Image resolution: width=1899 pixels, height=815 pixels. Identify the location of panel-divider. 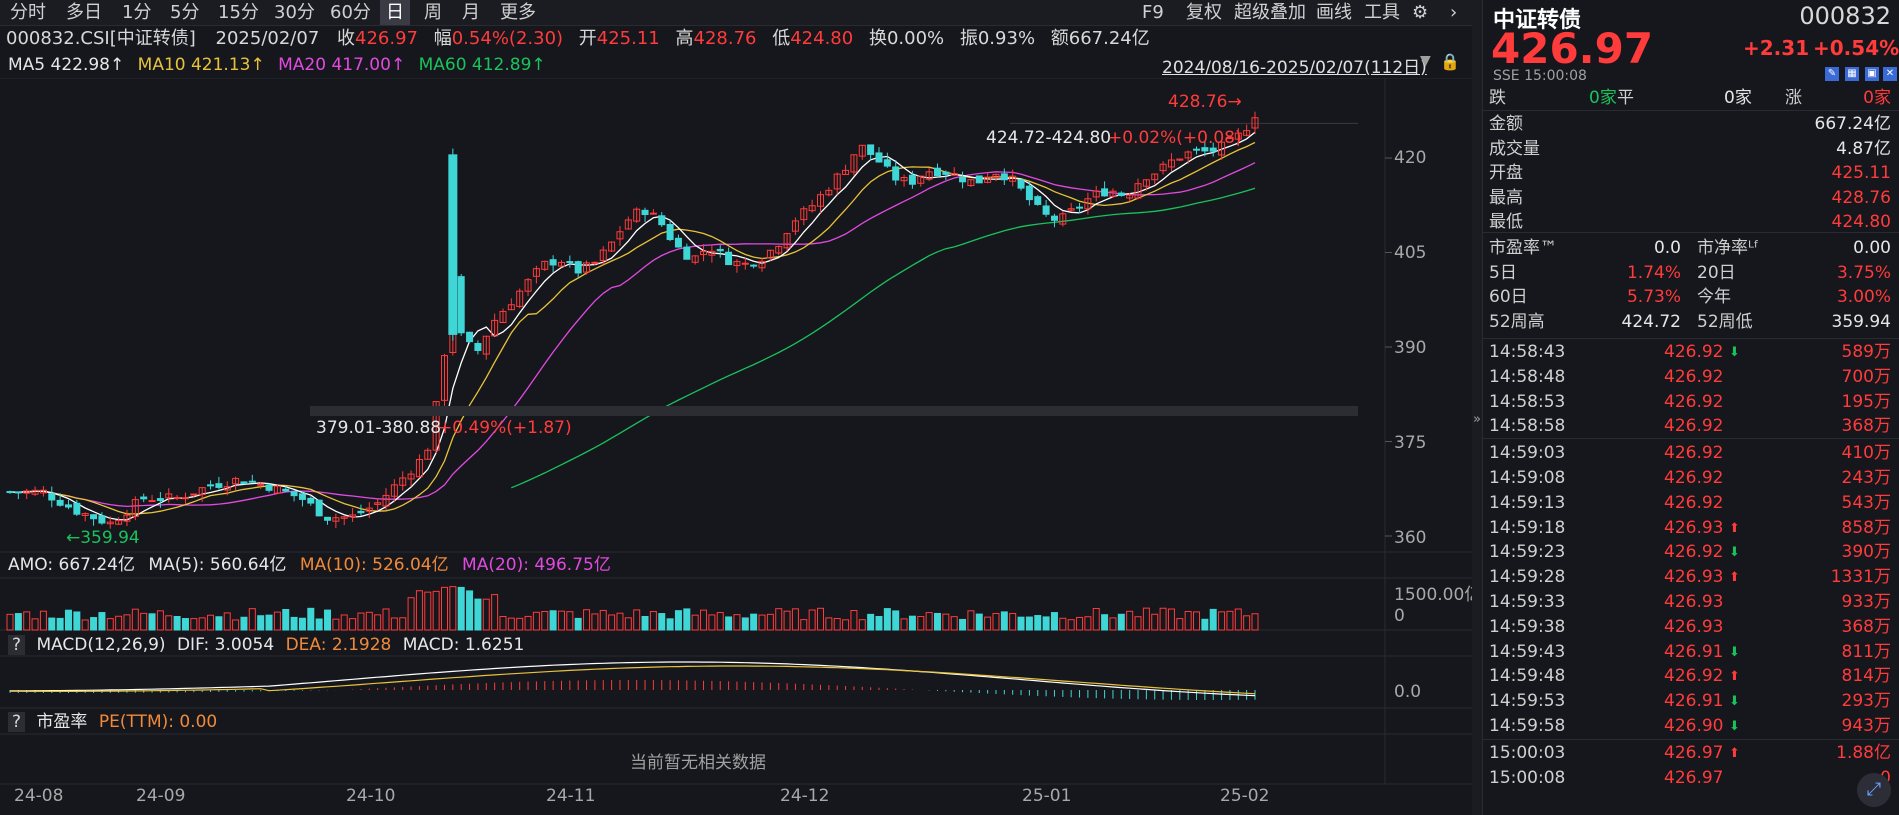
(1477, 407).